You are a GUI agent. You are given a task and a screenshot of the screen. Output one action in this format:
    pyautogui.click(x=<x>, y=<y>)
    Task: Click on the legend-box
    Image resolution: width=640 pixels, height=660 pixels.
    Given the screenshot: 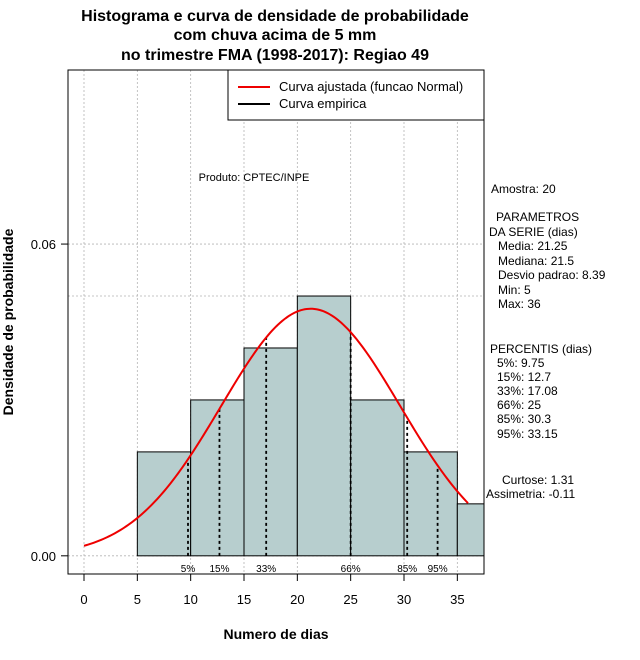 What is the action you would take?
    pyautogui.click(x=356, y=95)
    